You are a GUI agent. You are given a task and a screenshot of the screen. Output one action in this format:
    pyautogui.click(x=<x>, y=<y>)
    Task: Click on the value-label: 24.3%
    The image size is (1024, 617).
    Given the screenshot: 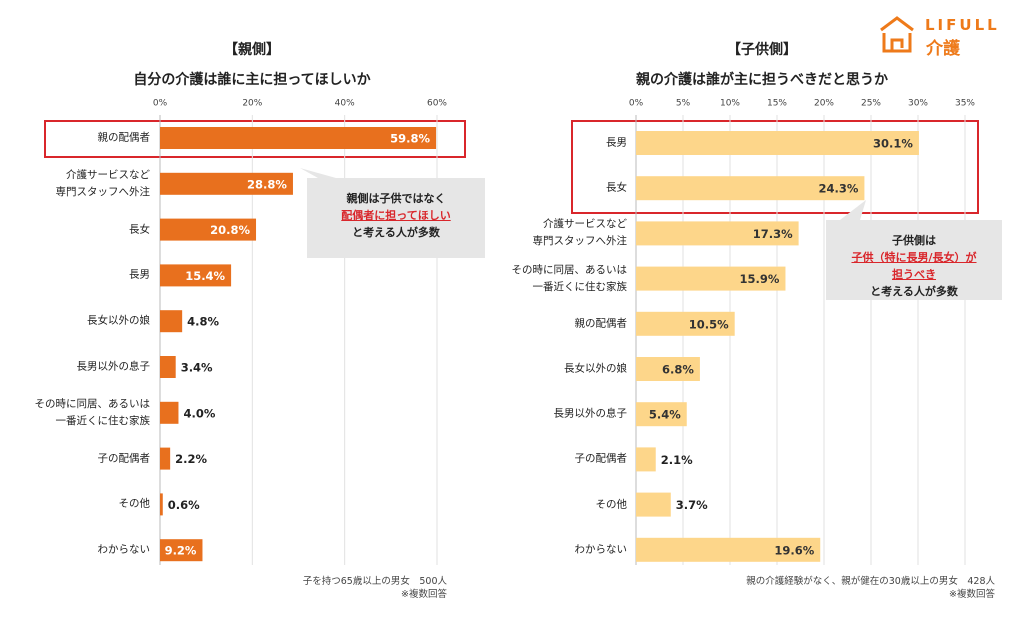 What is the action you would take?
    pyautogui.click(x=839, y=189)
    